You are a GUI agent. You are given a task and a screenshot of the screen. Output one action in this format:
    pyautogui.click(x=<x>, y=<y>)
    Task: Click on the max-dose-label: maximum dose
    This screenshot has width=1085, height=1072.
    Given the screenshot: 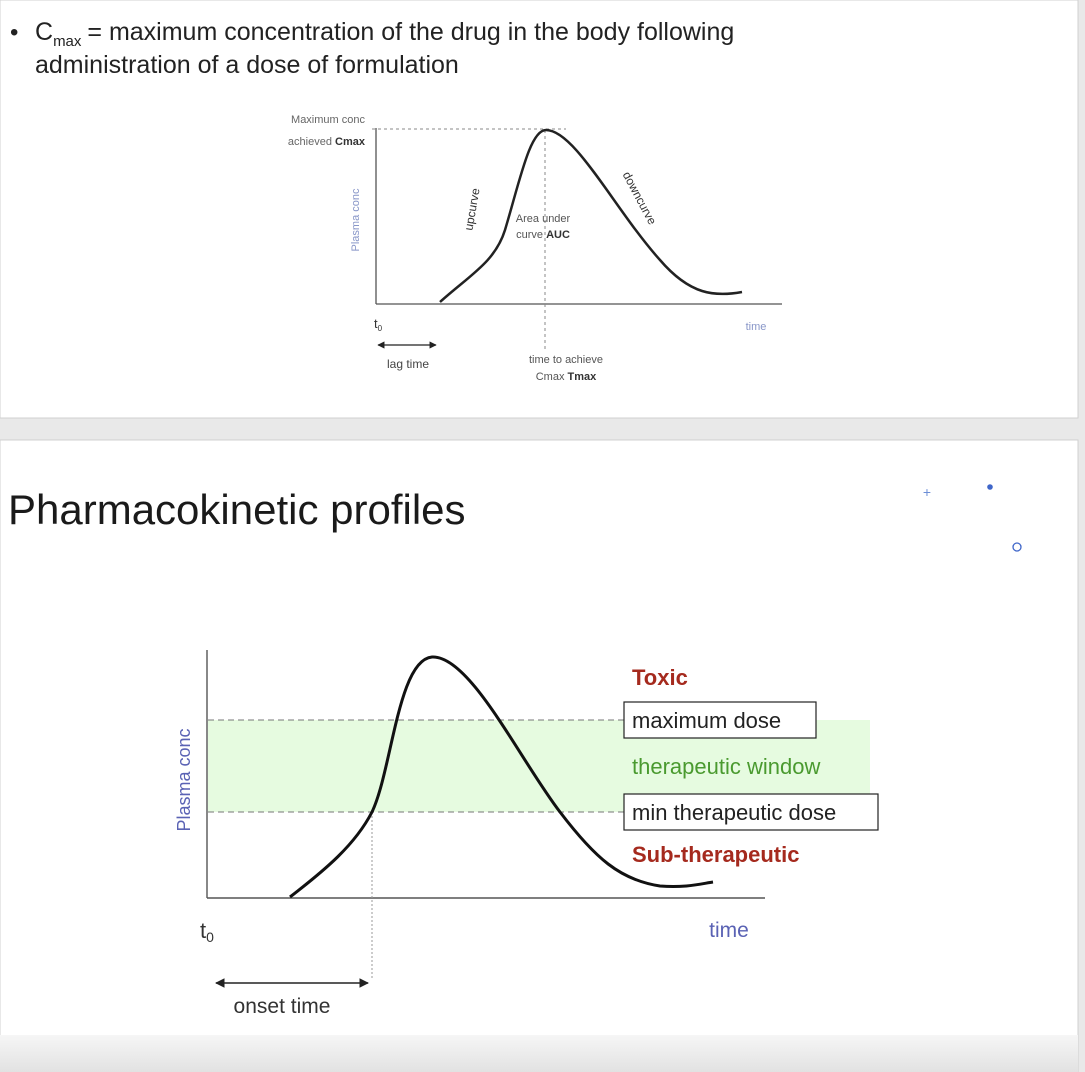 What is the action you would take?
    pyautogui.click(x=706, y=720)
    